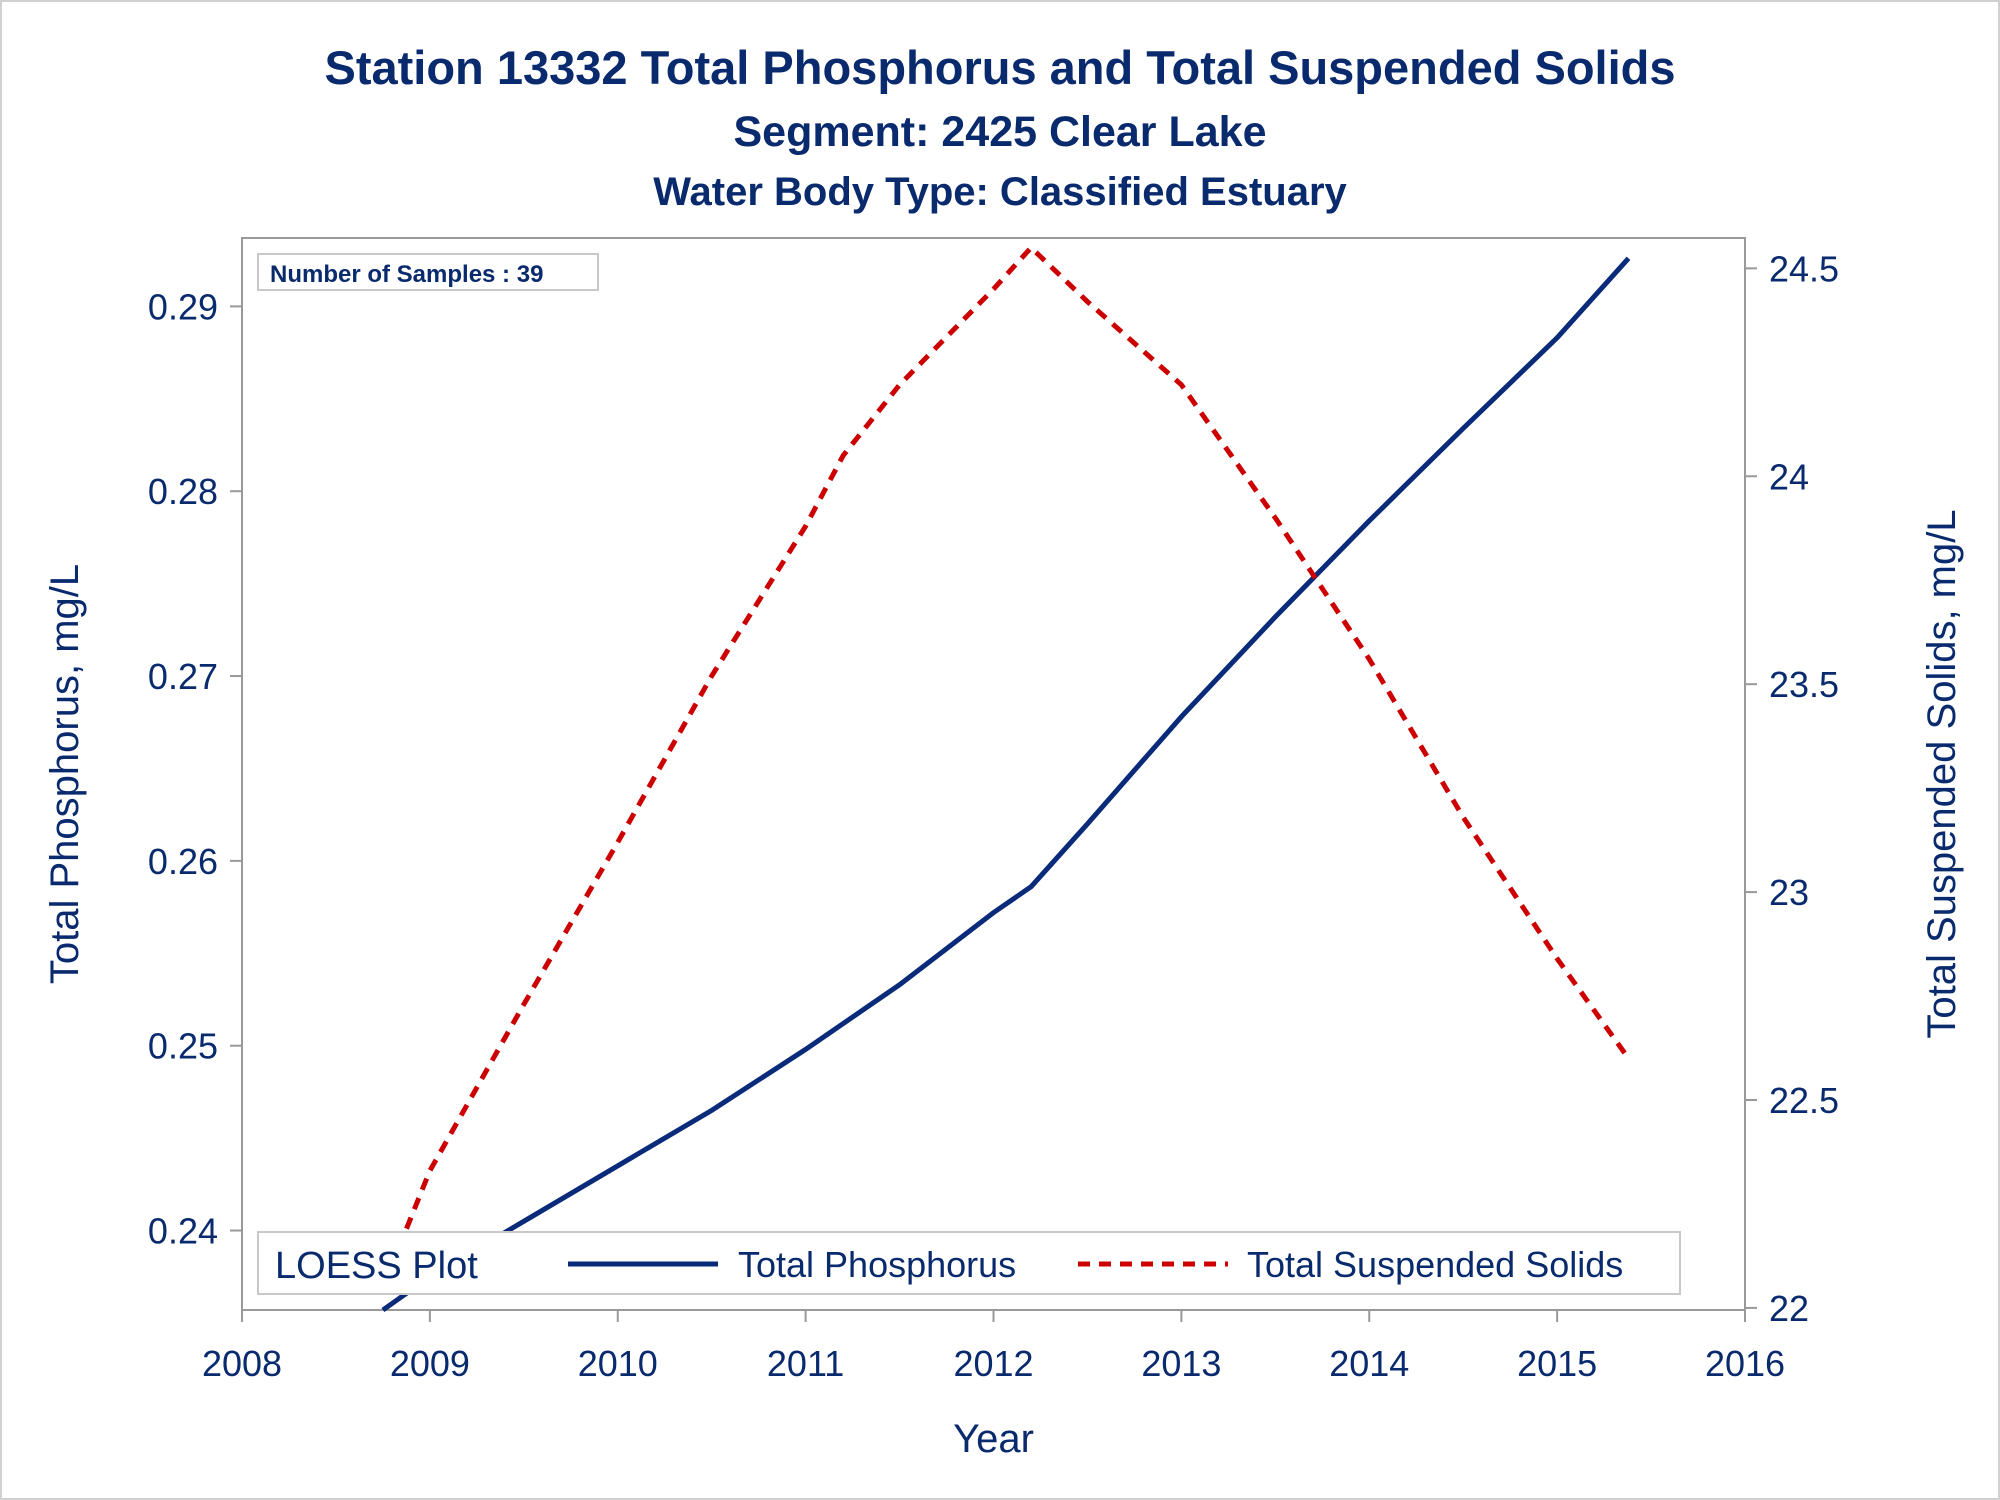 The image size is (2000, 1500). What do you see at coordinates (618, 1363) in the screenshot?
I see `x-tick-label: 2010` at bounding box center [618, 1363].